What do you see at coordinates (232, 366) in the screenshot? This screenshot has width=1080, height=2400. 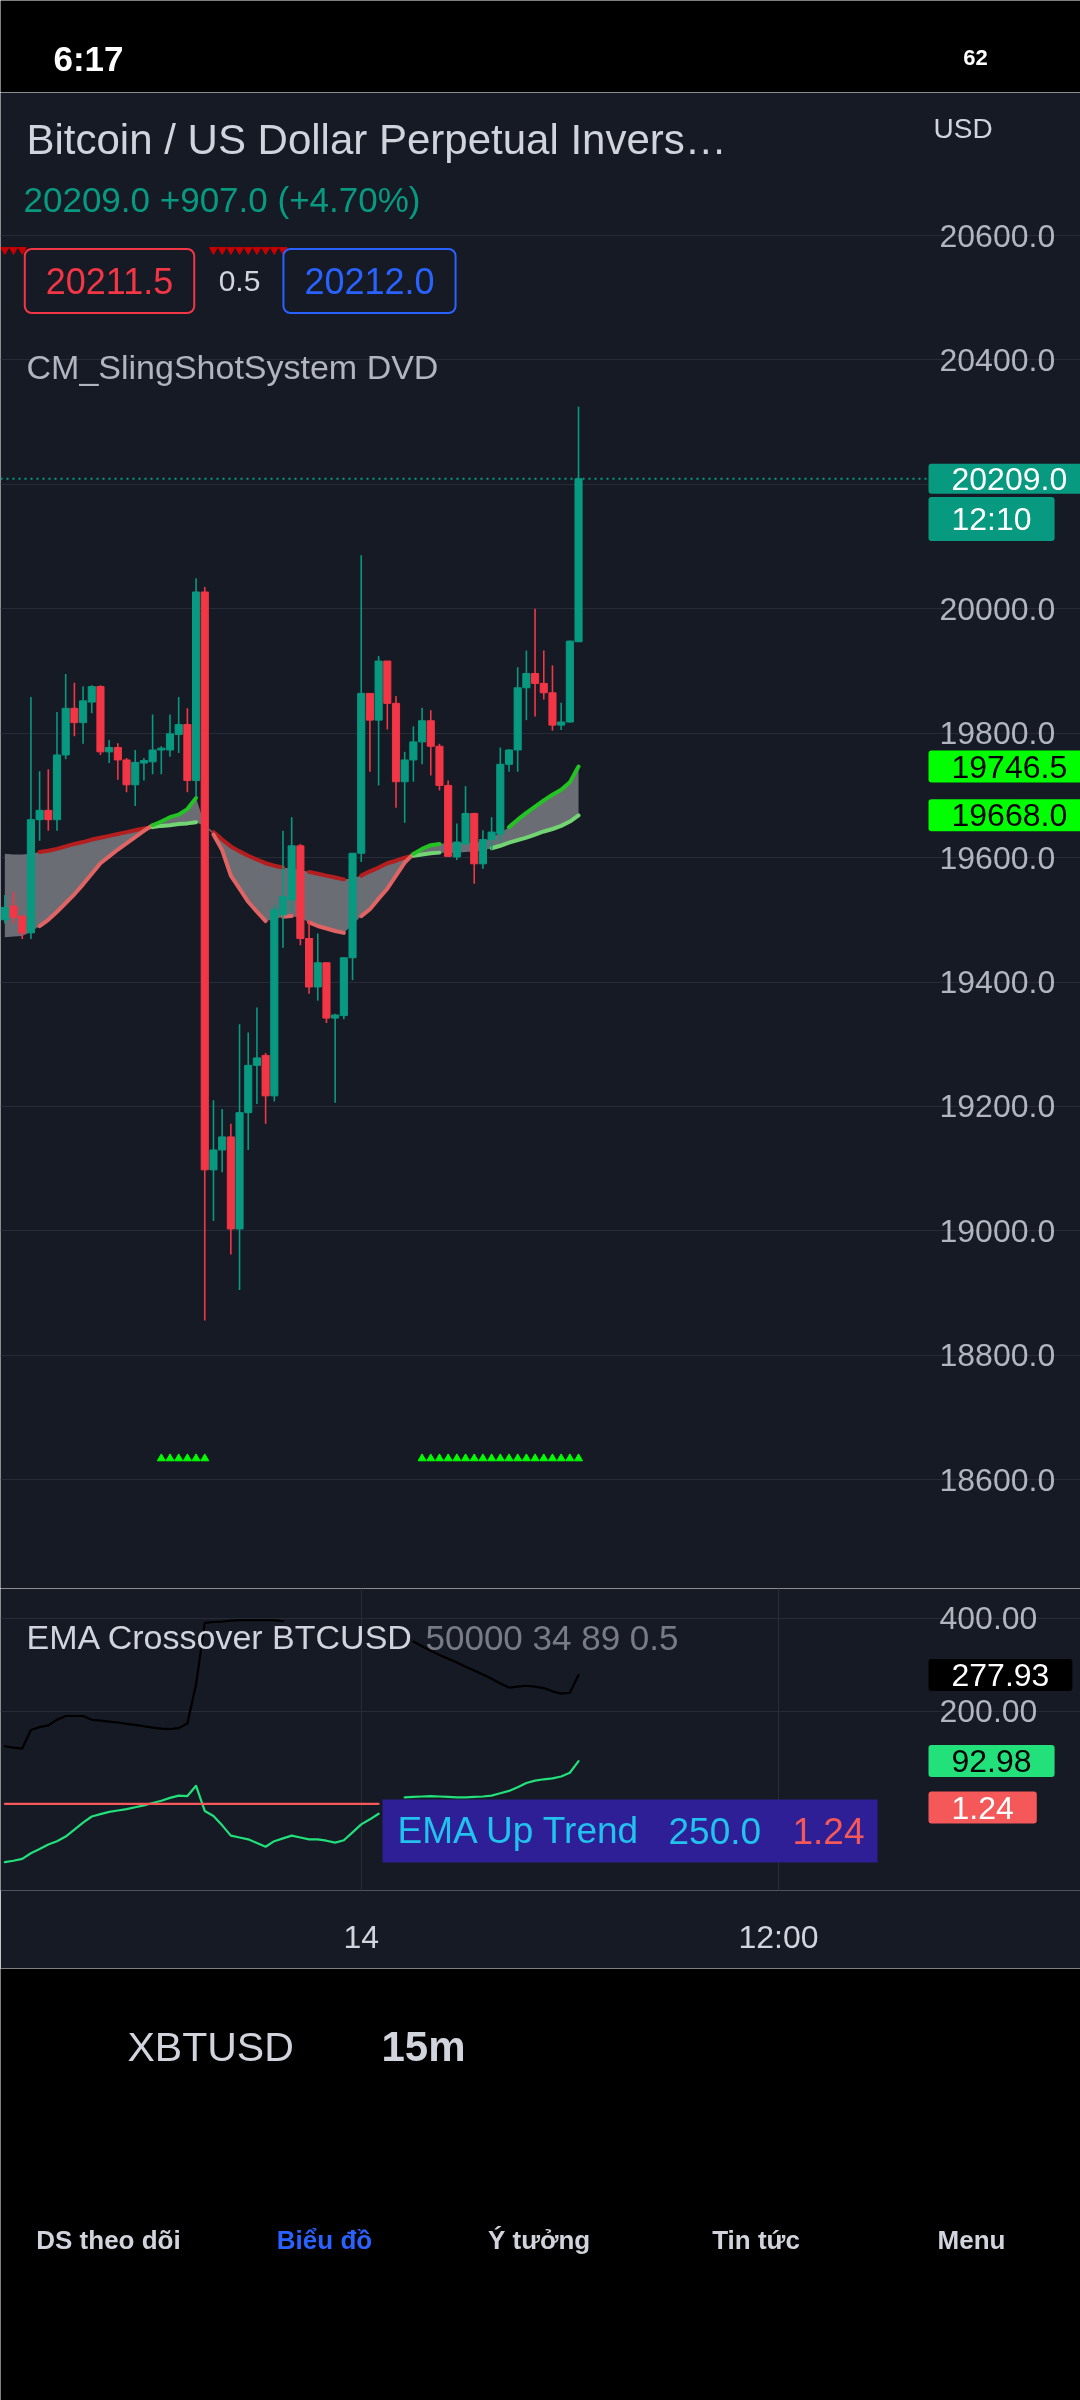 I see `annotation: CM_SlingShotSystem DVD` at bounding box center [232, 366].